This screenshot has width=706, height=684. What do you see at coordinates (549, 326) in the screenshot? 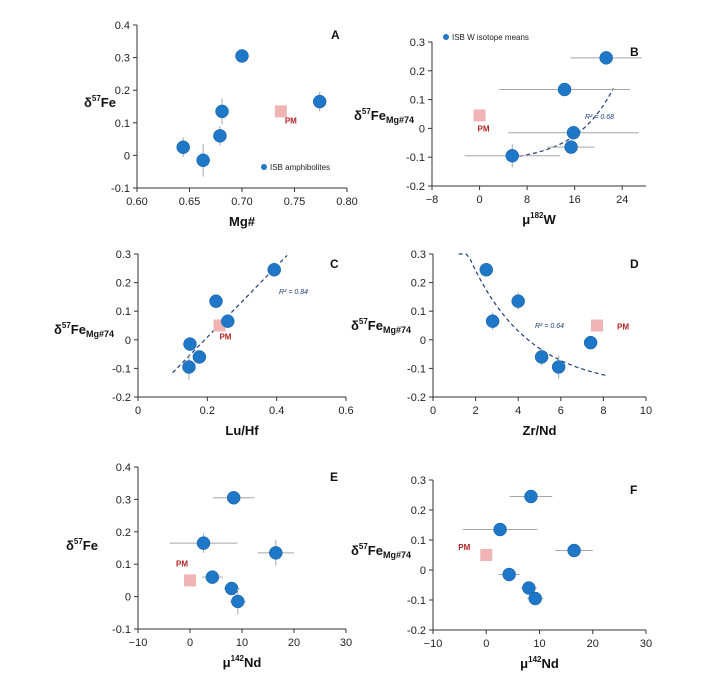
I see `r-squared-label: R² = 0.64` at bounding box center [549, 326].